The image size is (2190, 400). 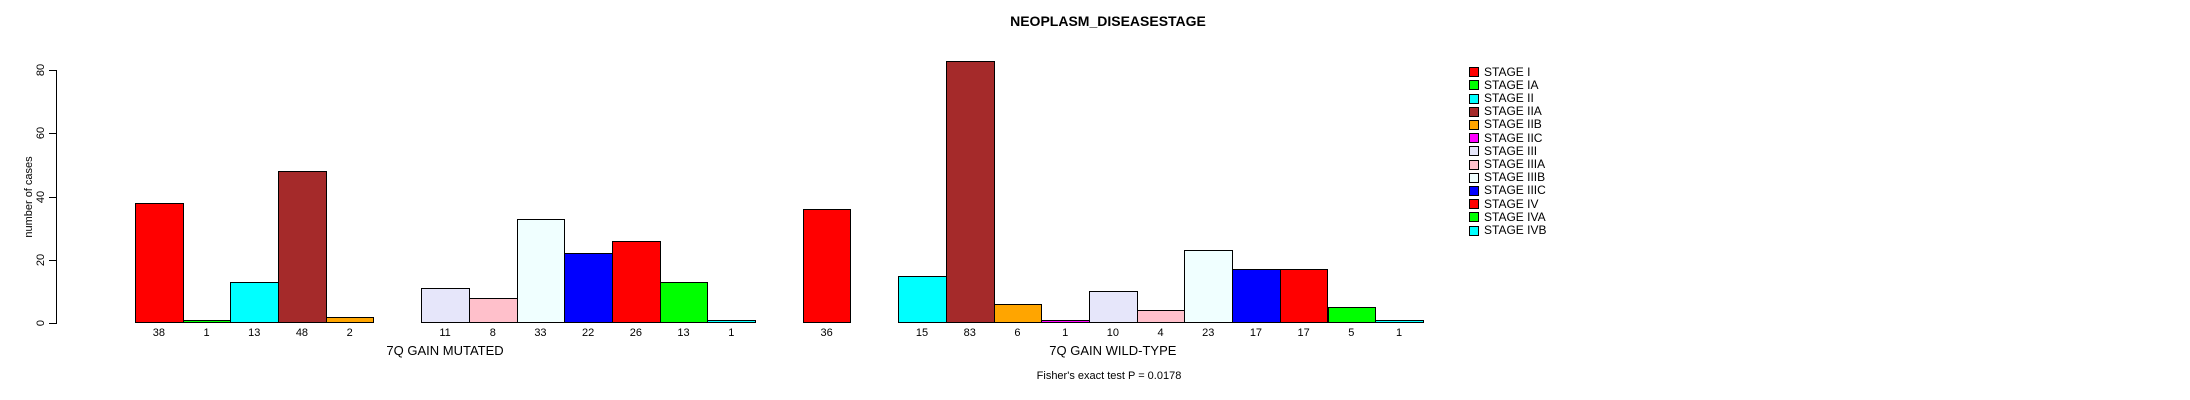 What do you see at coordinates (1513, 137) in the screenshot?
I see `legend-label: STAGE IIC` at bounding box center [1513, 137].